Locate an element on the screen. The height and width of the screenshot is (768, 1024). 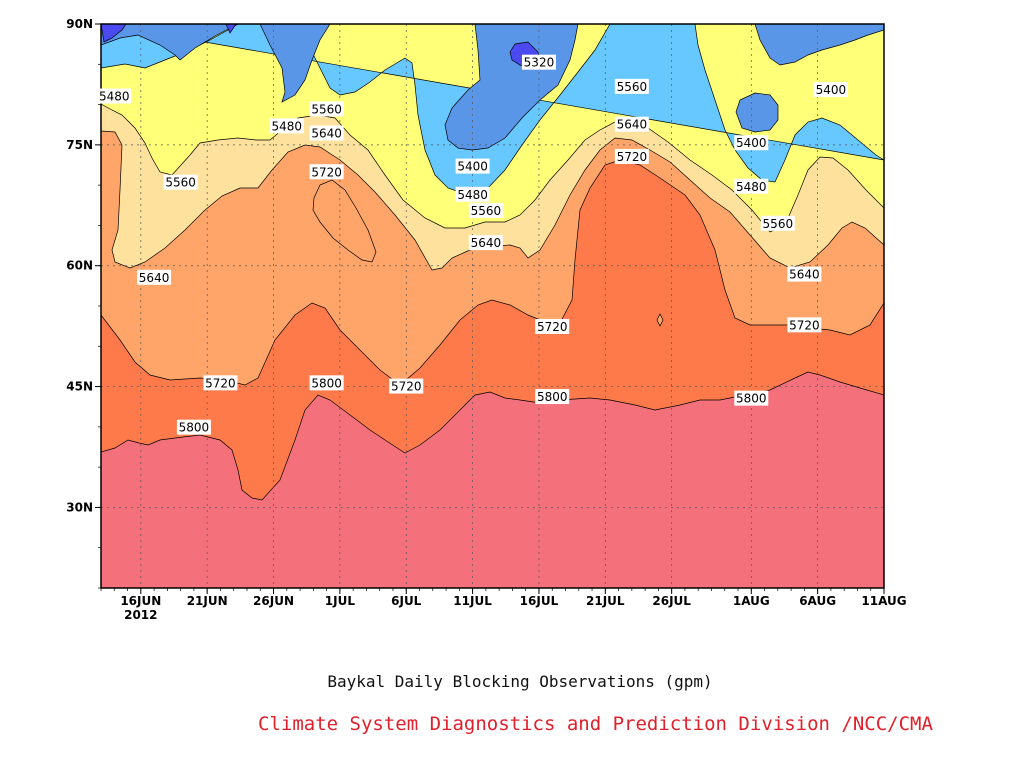
x-tick-year: 2012 is located at coordinates (140, 615).